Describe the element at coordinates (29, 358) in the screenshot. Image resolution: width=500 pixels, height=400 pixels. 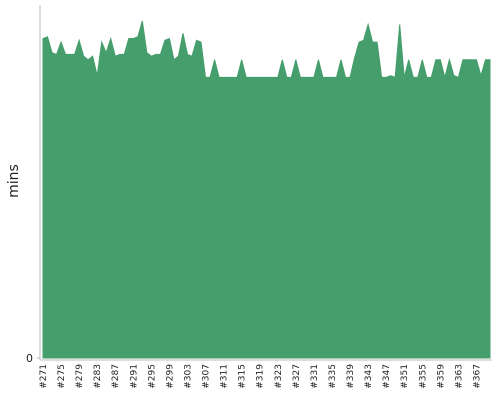
I see `y-tick-label: 0` at that location.